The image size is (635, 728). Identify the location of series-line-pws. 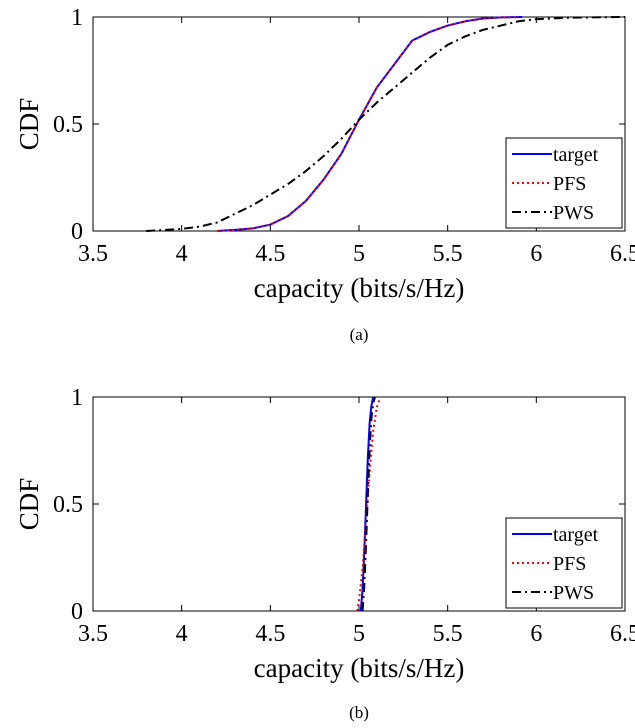
(368, 504).